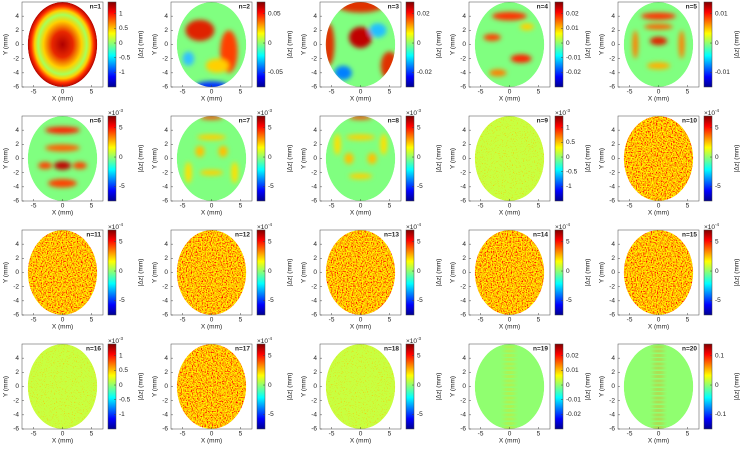 The image size is (745, 451). Describe the element at coordinates (508, 44) in the screenshot. I see `blobs` at that location.